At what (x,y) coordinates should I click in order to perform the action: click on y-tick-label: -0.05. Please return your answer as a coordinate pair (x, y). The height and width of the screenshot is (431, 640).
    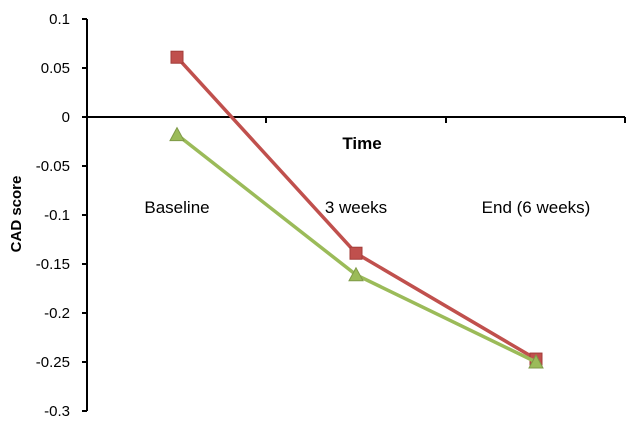
    Looking at the image, I should click on (53, 166).